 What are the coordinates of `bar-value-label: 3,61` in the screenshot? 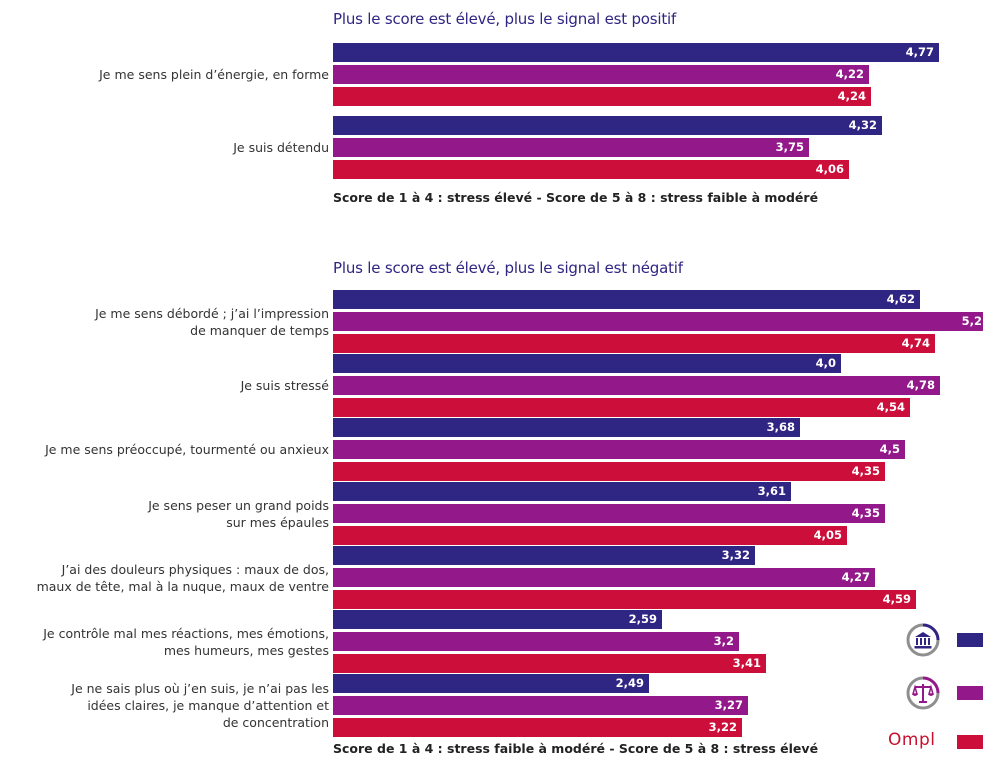 It's located at (771, 491).